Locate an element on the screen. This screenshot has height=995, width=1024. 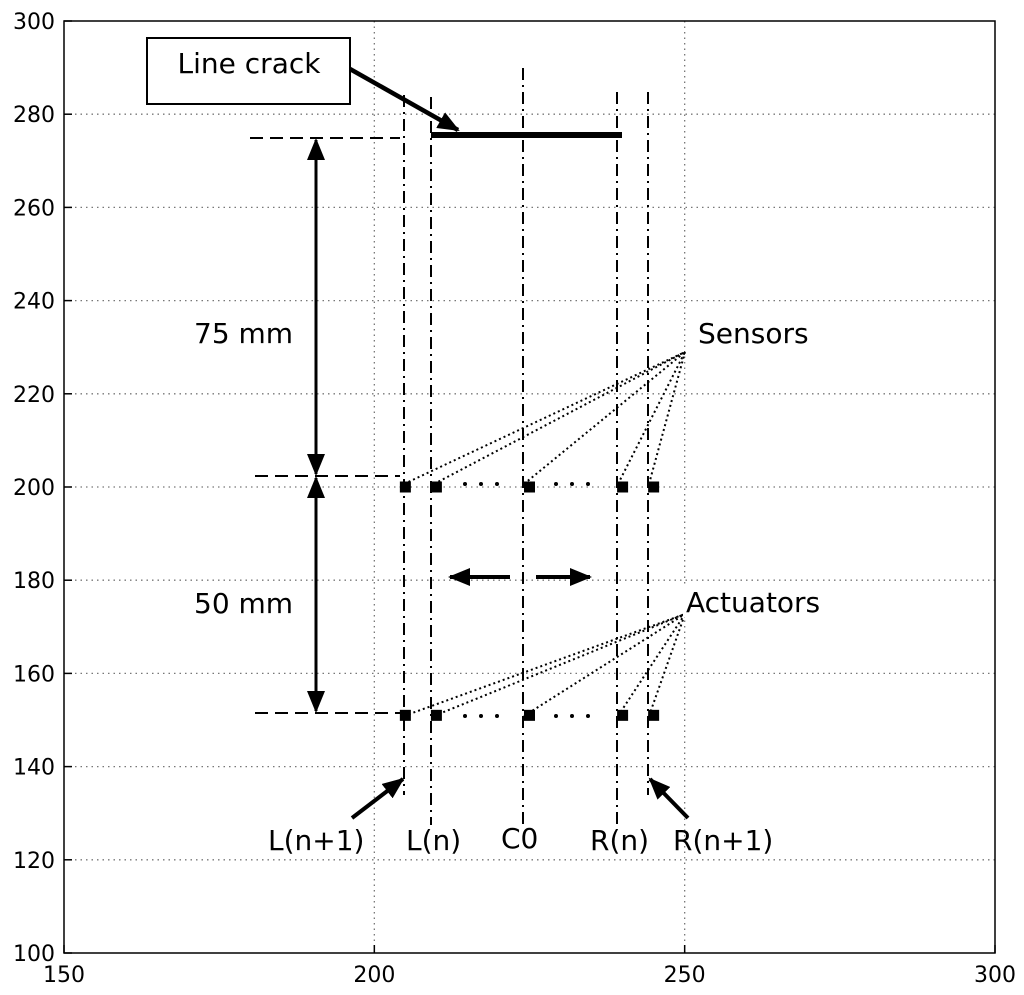
dim-75-label-bg is located at coordinates (249, 333).